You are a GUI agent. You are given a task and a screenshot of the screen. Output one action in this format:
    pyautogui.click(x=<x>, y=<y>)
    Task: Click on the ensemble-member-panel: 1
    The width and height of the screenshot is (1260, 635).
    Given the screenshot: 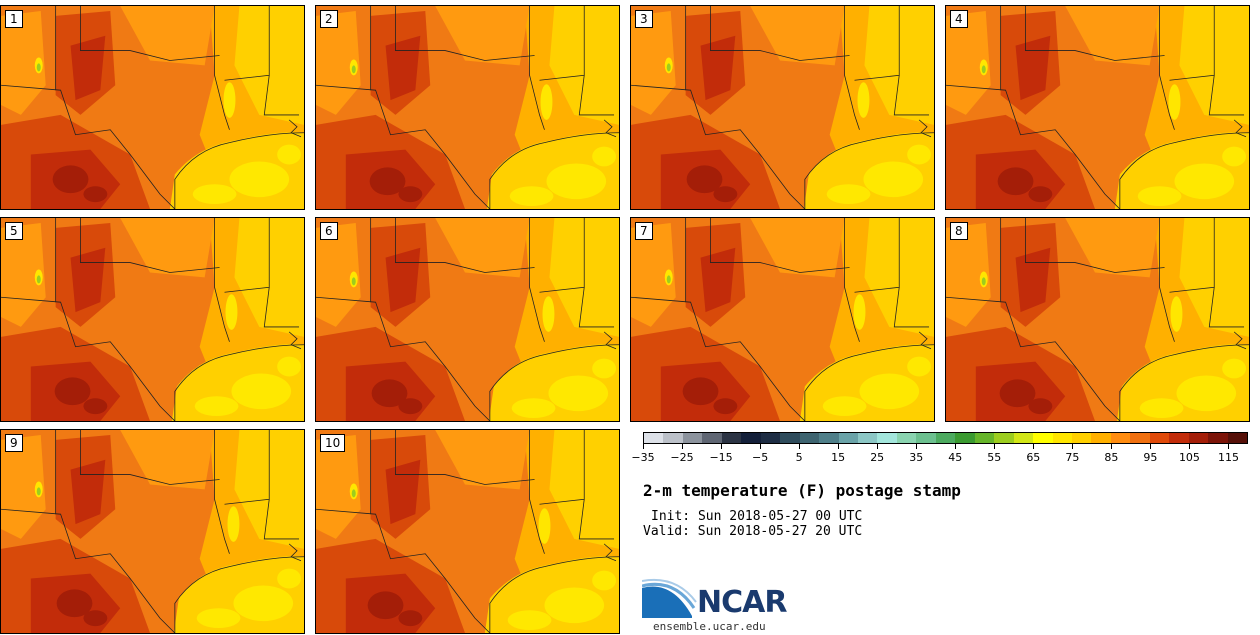 What is the action you would take?
    pyautogui.click(x=152, y=107)
    